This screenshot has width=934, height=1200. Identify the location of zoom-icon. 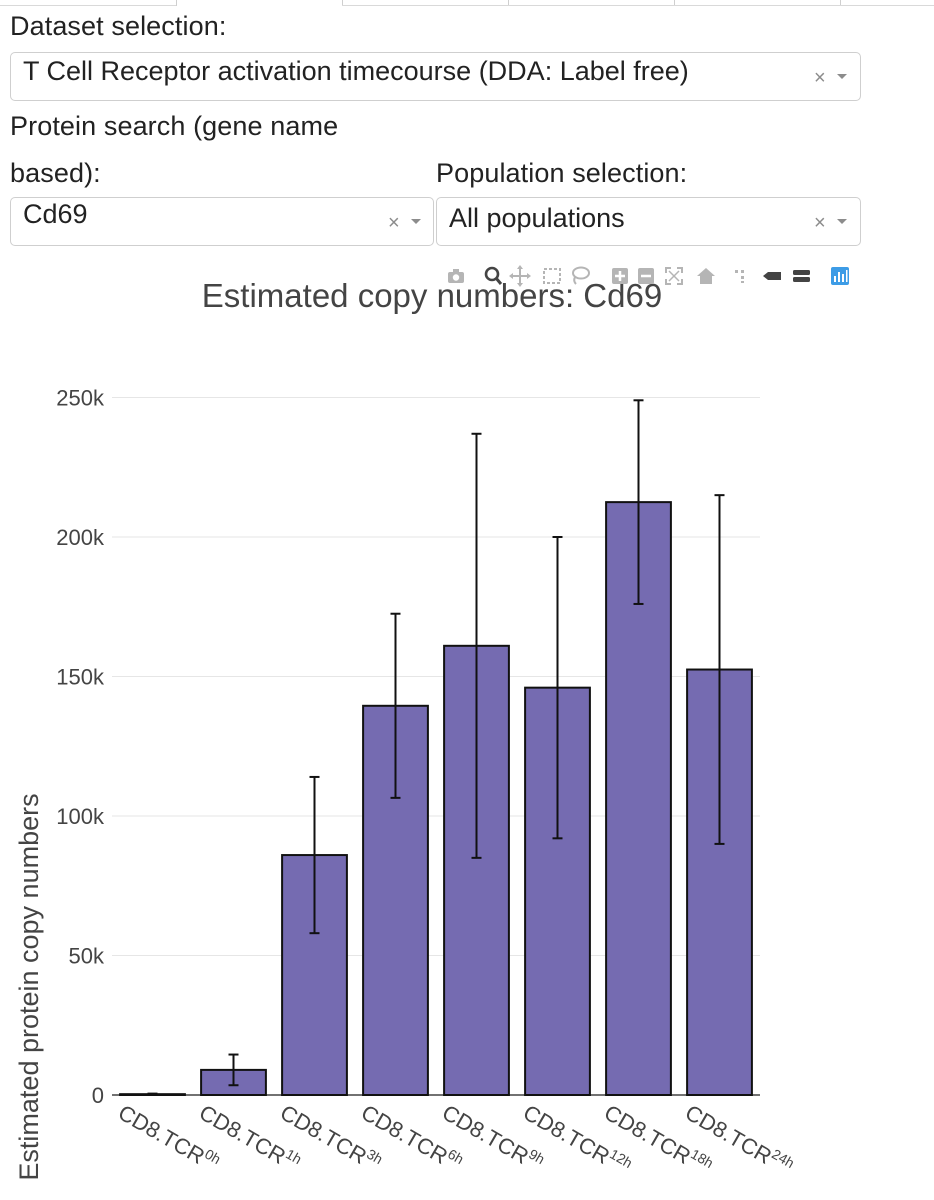
(493, 276).